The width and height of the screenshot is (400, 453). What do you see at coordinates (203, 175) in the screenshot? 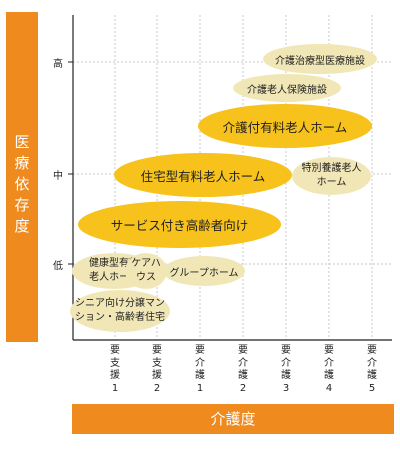
I see `oval-jutaku-yuryo: 住宅型有料老人ホーム` at bounding box center [203, 175].